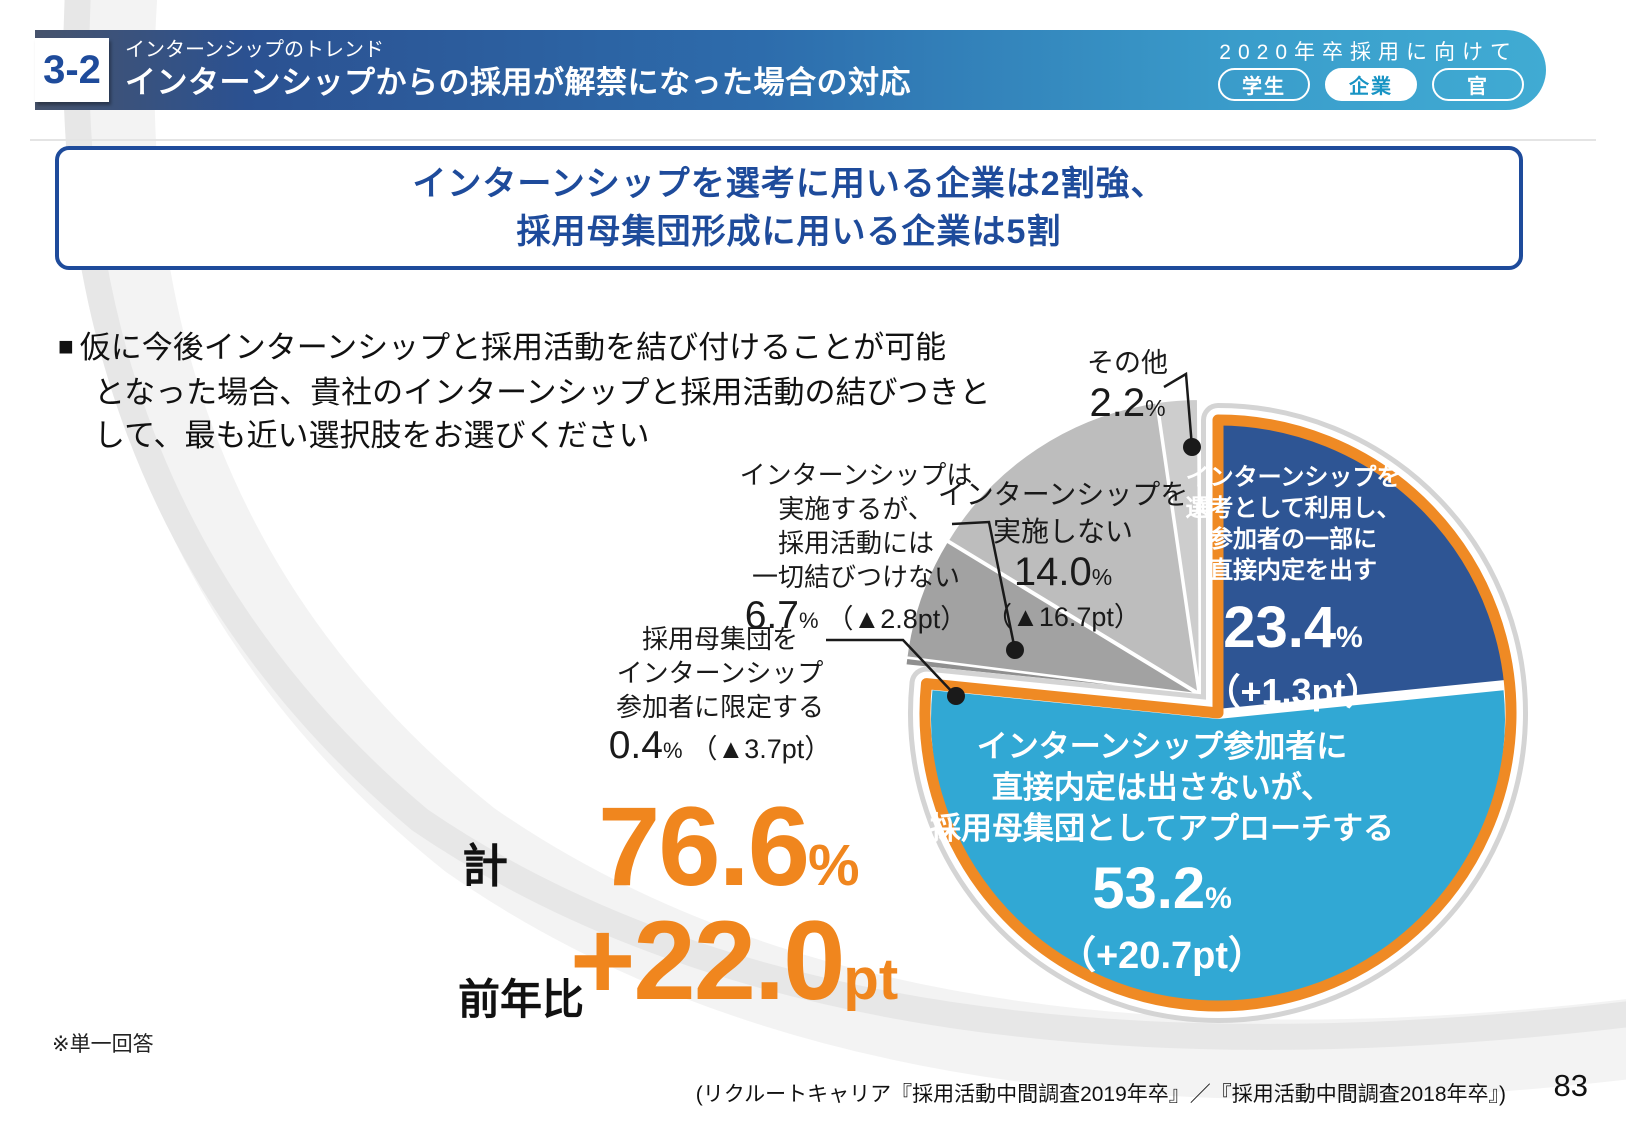  I want to click on pie-slice-2.2, so click(1178, 545).